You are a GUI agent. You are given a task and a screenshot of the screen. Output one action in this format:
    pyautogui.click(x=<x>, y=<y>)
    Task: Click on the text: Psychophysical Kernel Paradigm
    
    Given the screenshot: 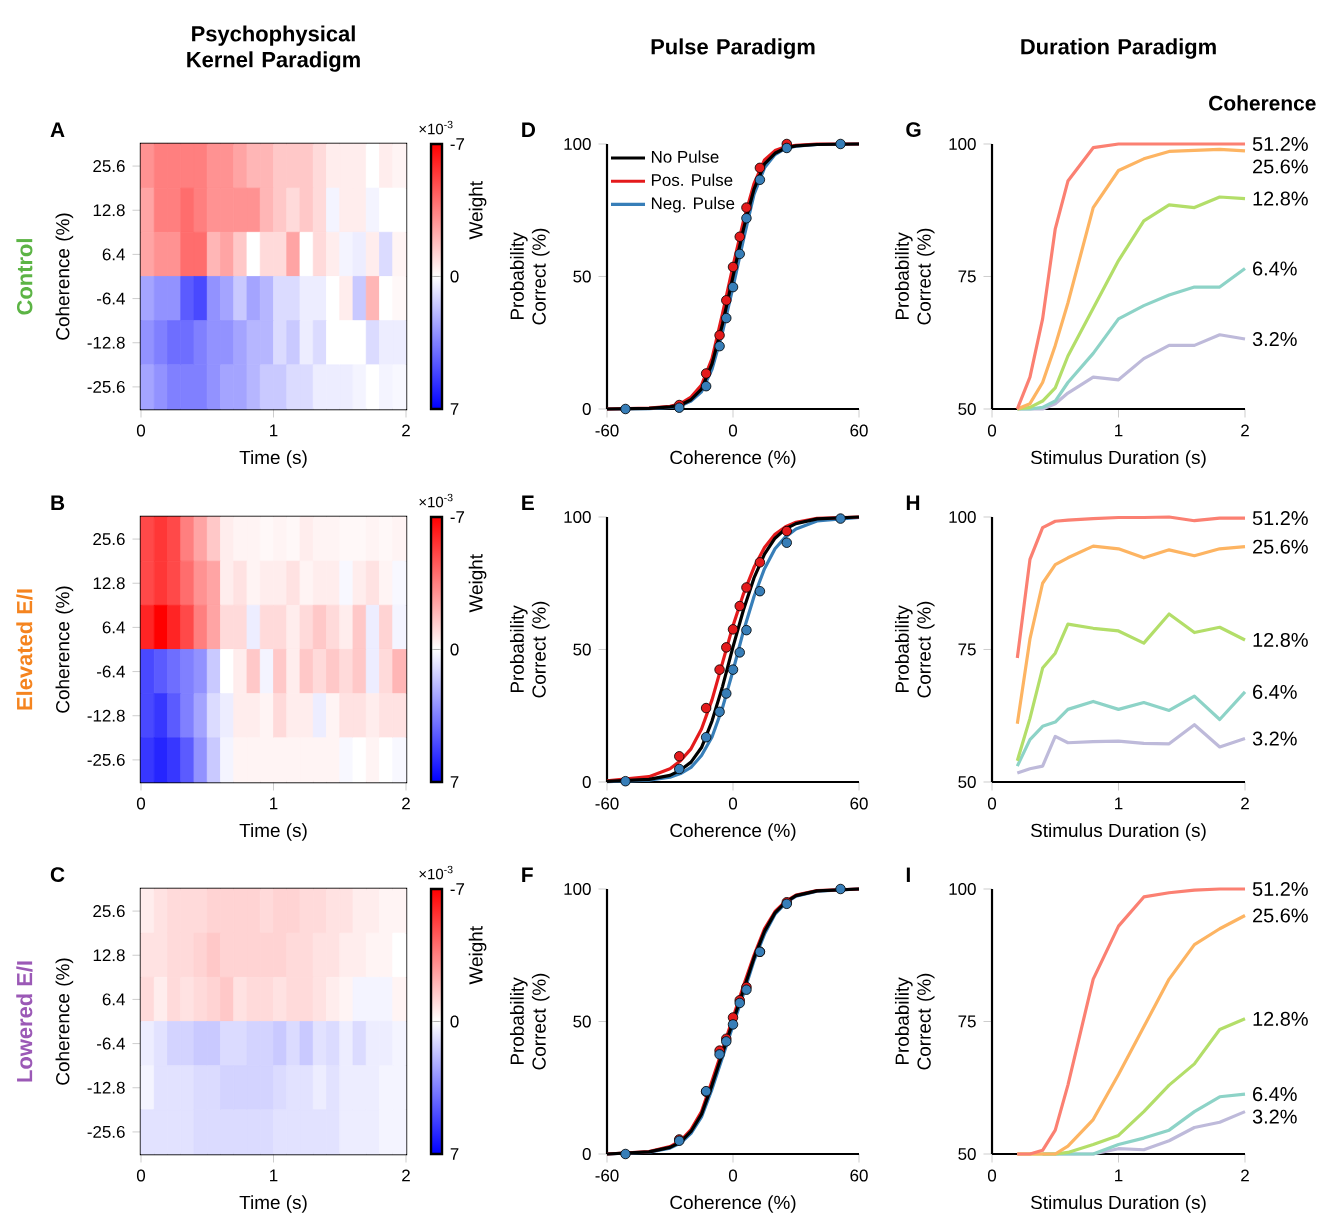 What is the action you would take?
    pyautogui.click(x=273, y=48)
    